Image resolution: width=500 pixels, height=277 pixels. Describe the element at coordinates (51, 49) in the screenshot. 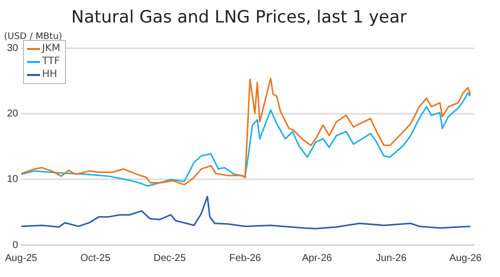

I see `legend-label: JKM` at that location.